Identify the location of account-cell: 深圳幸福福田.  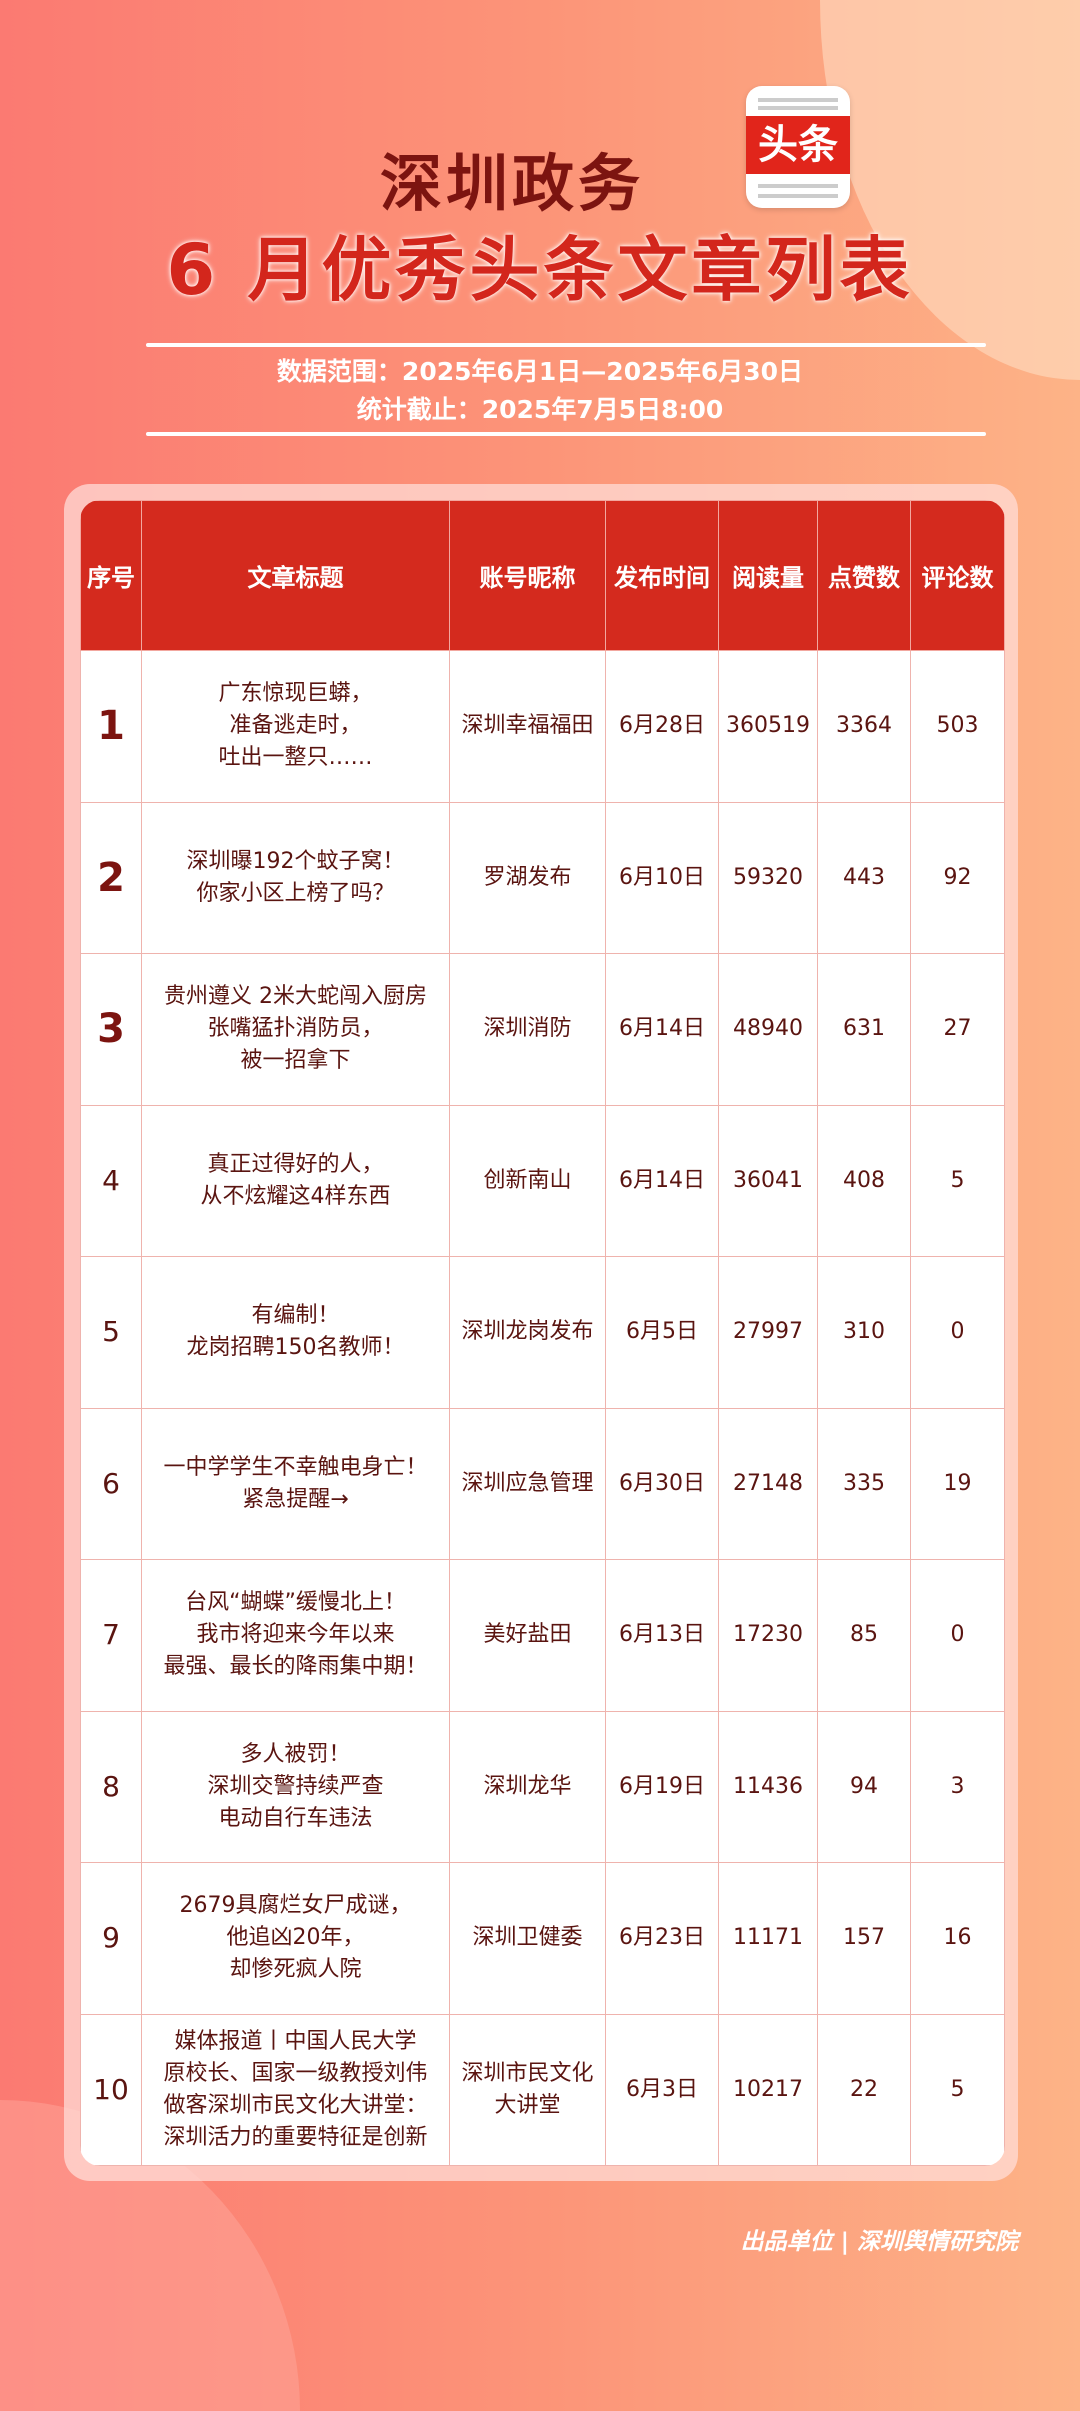
(527, 726).